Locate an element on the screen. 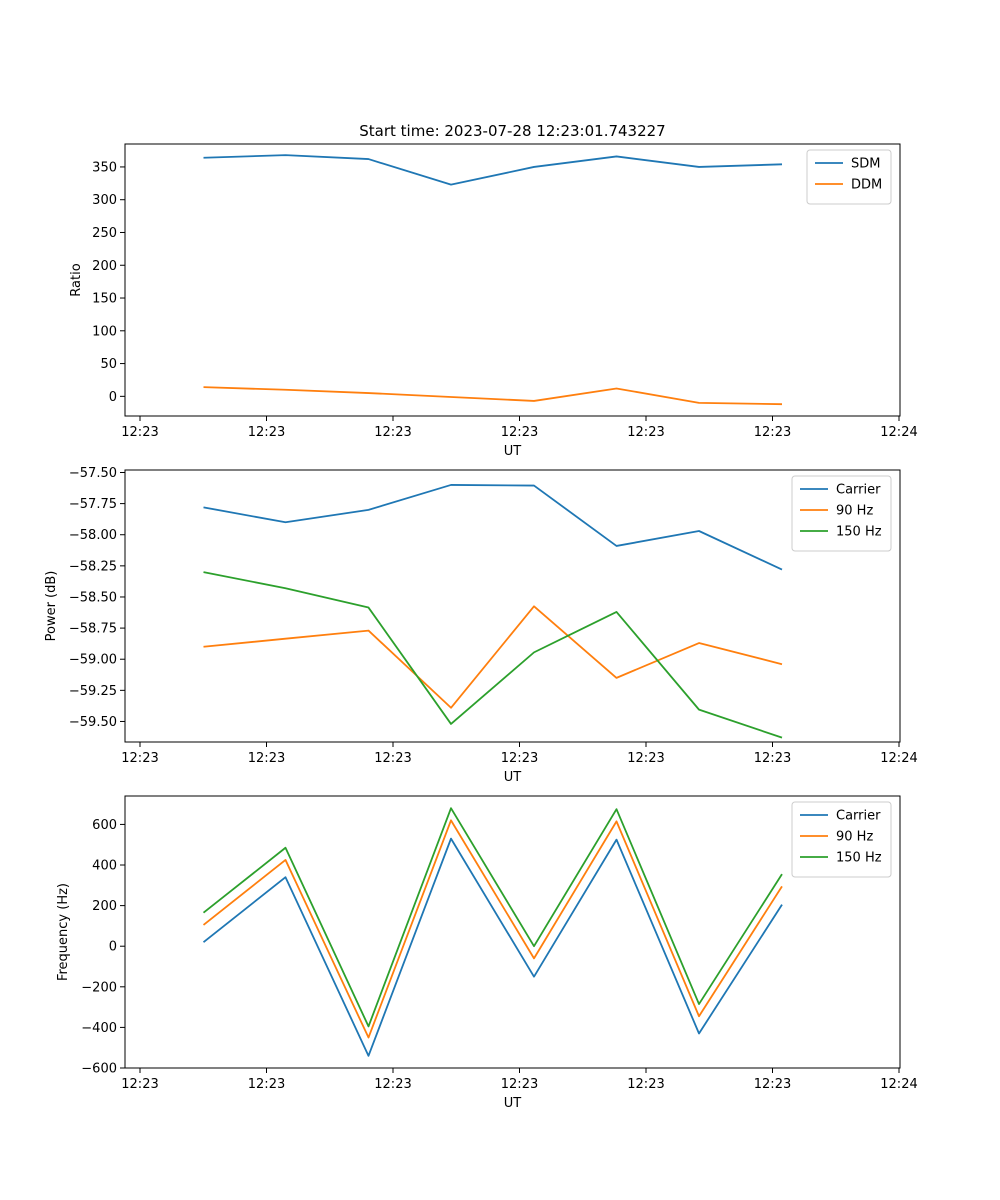  legend-entry: DDM is located at coordinates (866, 185).